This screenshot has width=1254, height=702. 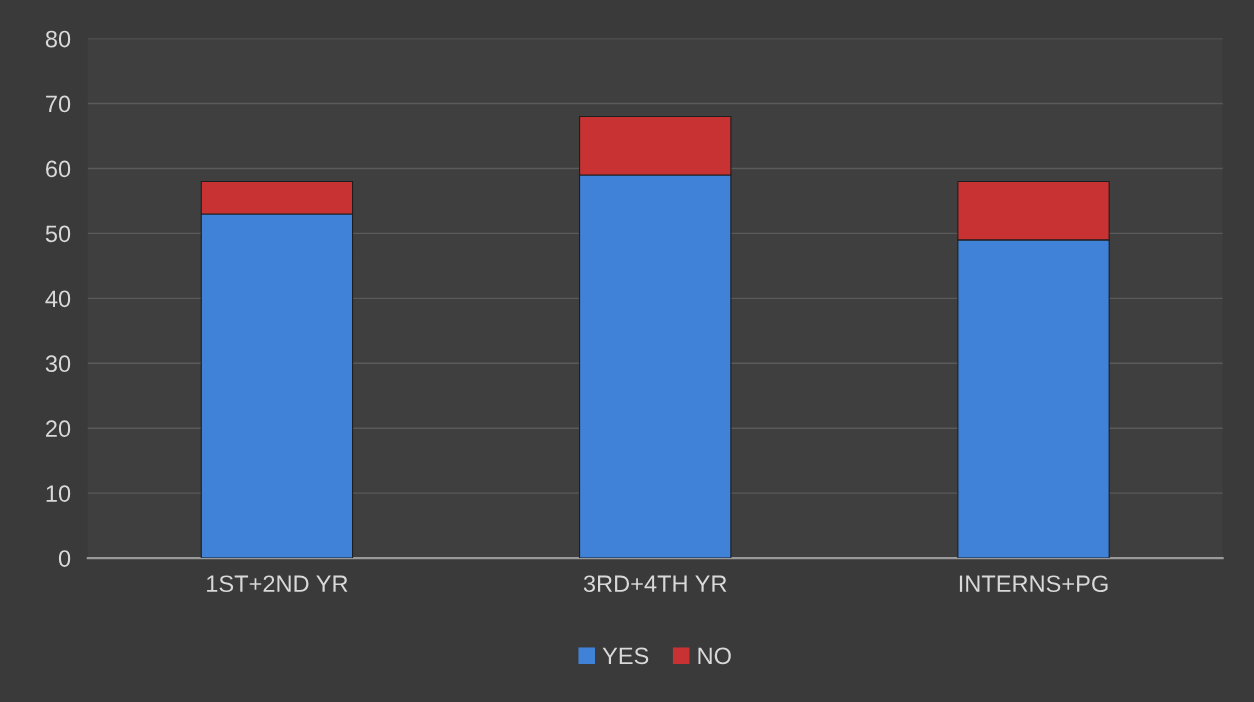 What do you see at coordinates (58, 104) in the screenshot?
I see `y-tick-label: 70` at bounding box center [58, 104].